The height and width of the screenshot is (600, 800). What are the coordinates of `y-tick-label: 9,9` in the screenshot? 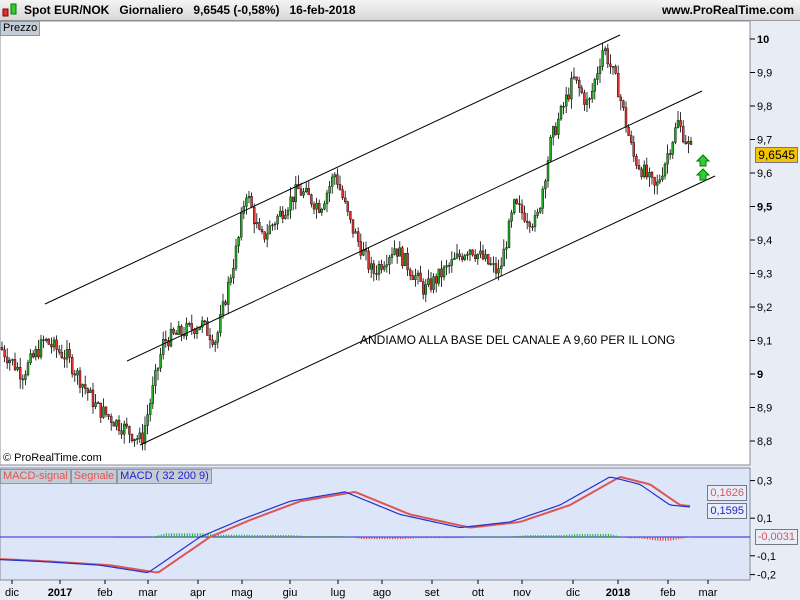 It's located at (764, 74).